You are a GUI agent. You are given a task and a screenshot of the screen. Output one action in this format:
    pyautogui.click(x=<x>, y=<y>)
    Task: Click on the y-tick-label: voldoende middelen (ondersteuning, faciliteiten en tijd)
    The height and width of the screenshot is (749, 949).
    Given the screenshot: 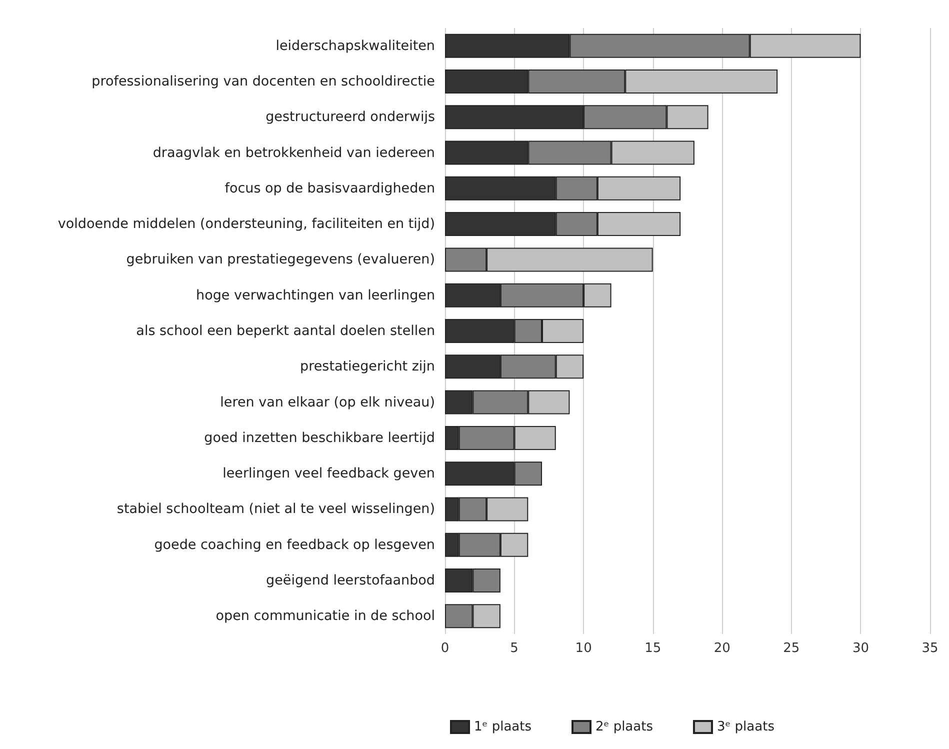 What is the action you would take?
    pyautogui.click(x=246, y=224)
    